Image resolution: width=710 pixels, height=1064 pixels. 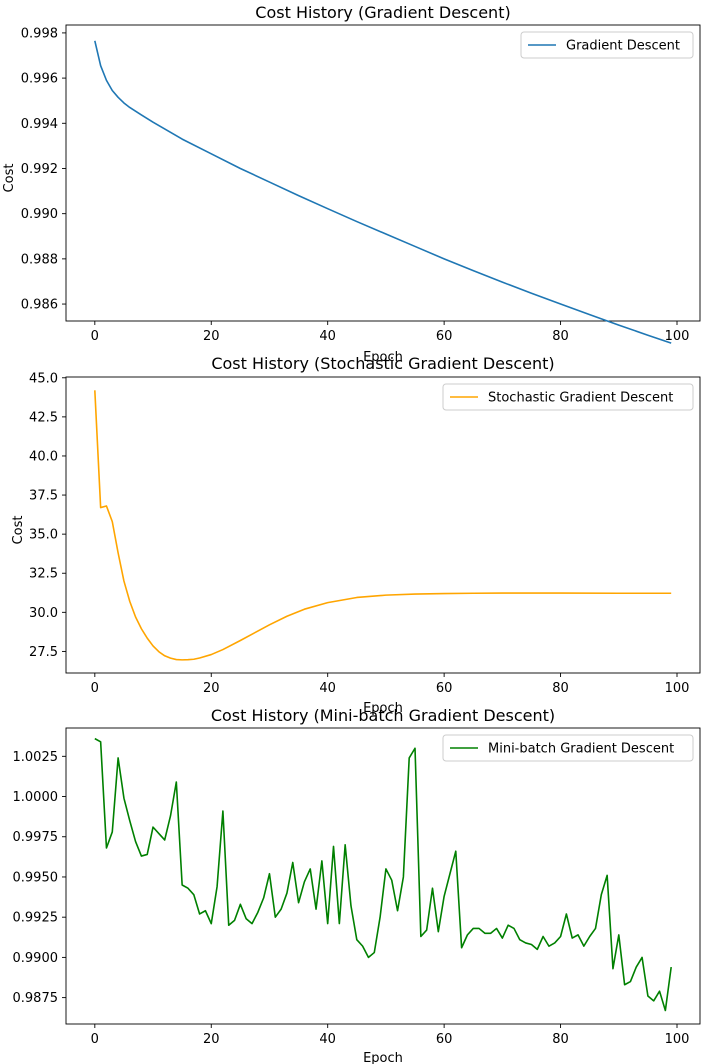 I want to click on y-tick-label: 0.986, so click(x=39, y=305).